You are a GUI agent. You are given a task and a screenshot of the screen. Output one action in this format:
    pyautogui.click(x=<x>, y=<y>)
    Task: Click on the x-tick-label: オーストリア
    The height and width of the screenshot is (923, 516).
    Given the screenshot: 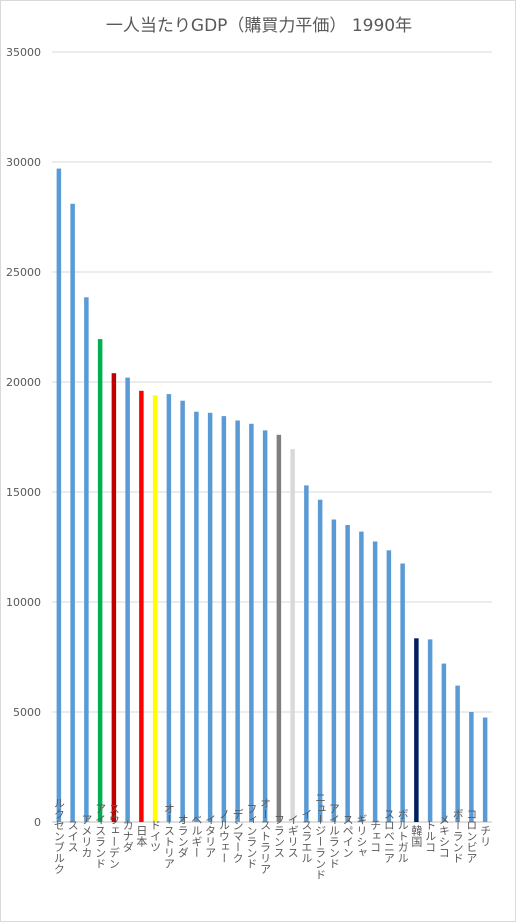 What is the action you would take?
    pyautogui.click(x=168, y=836)
    